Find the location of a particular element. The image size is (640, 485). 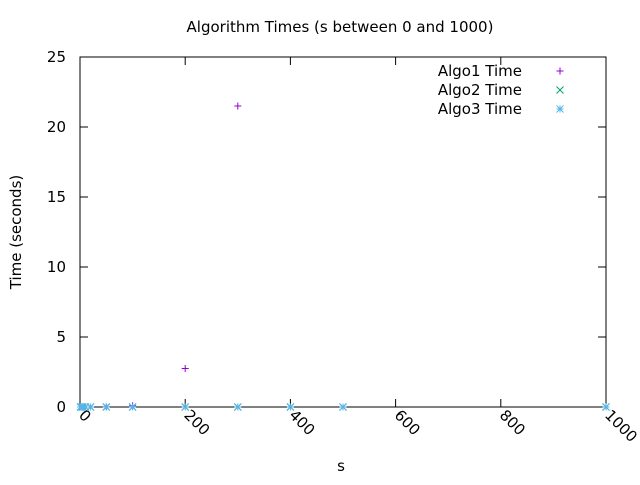

x-tick-label: 200 is located at coordinates (196, 422).